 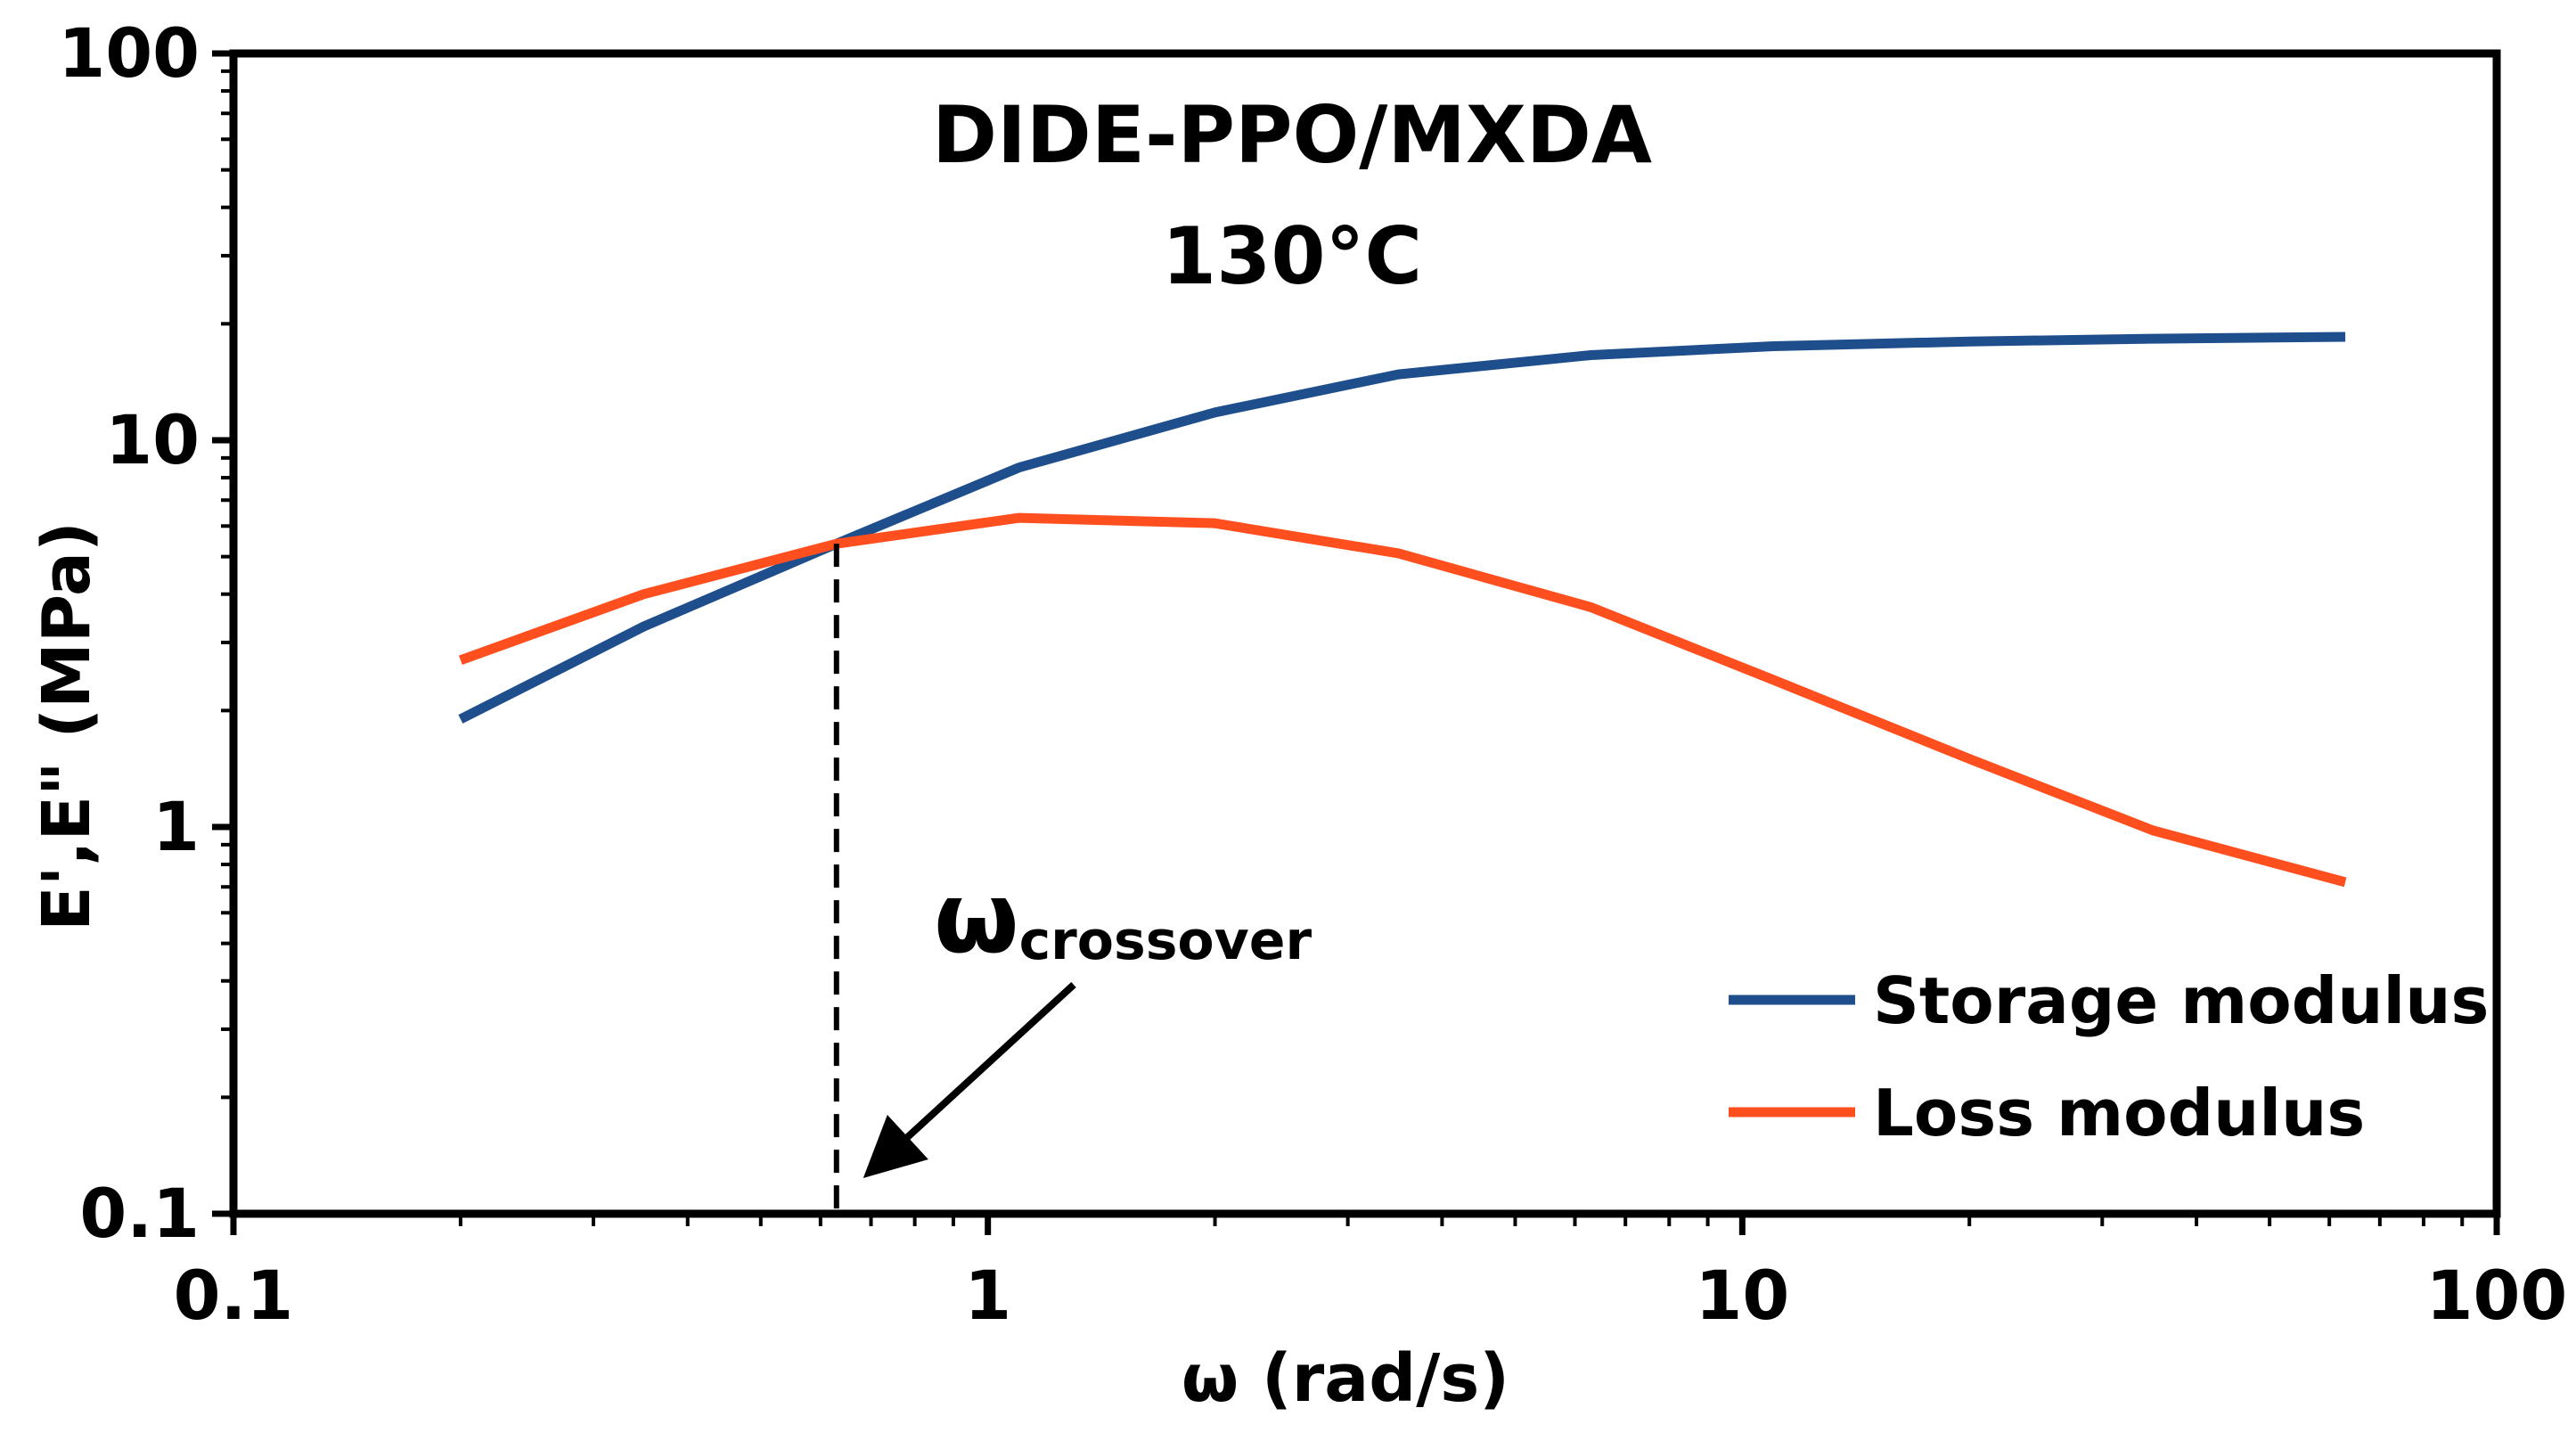 I want to click on y-tick-label: 10, so click(x=152, y=439).